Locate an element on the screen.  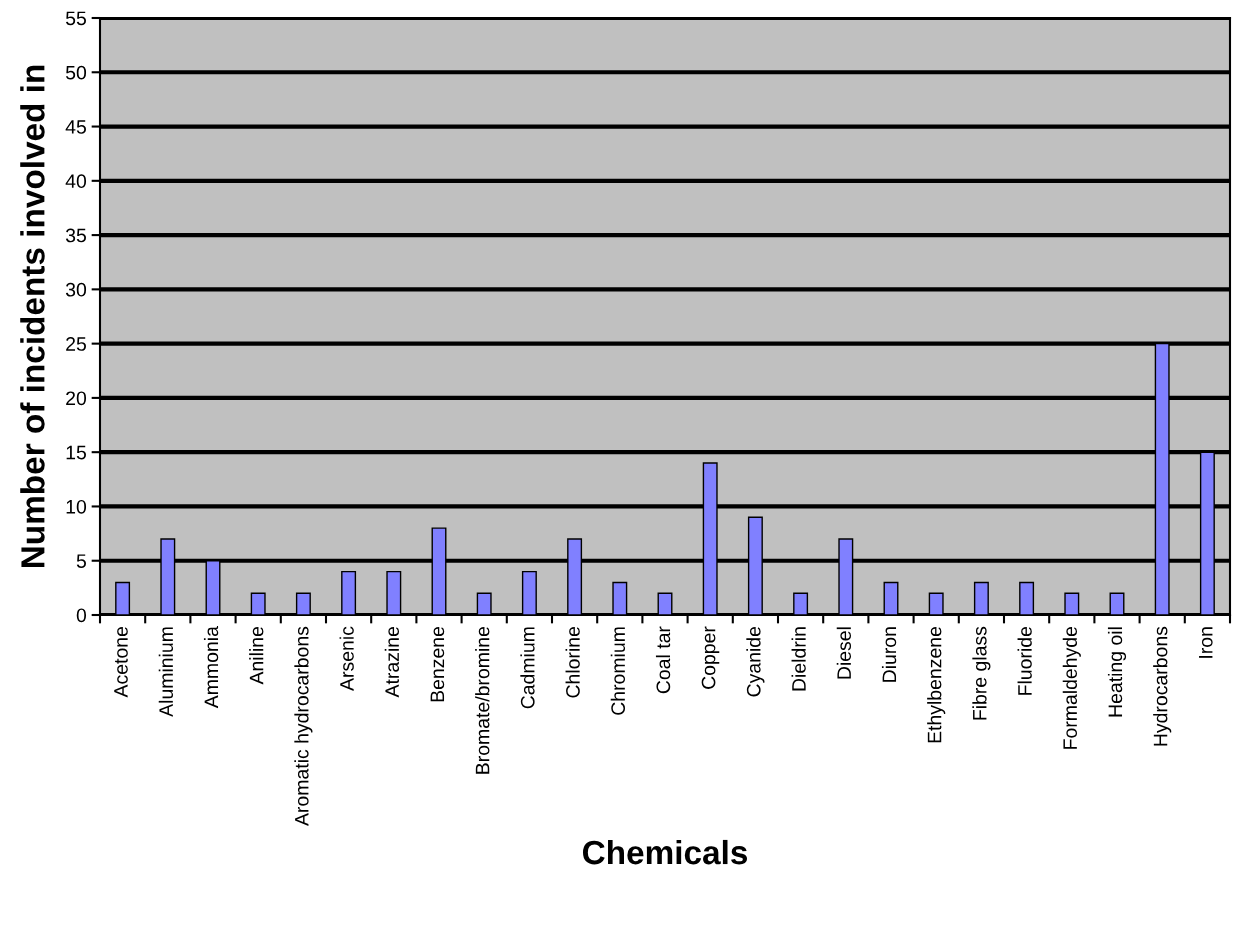
x-tick-label: Dieldrin is located at coordinates (798, 659).